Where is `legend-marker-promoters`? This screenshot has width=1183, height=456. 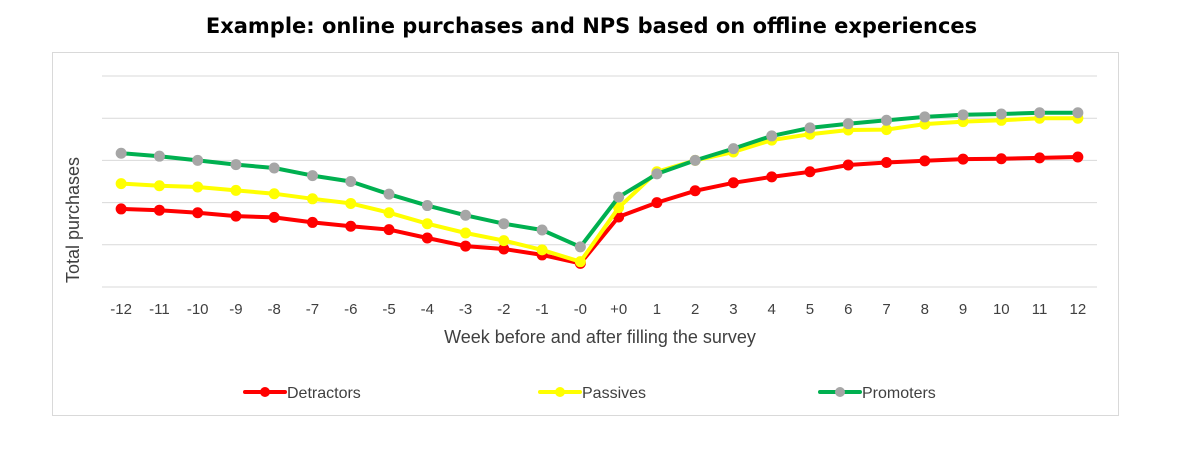 legend-marker-promoters is located at coordinates (840, 392).